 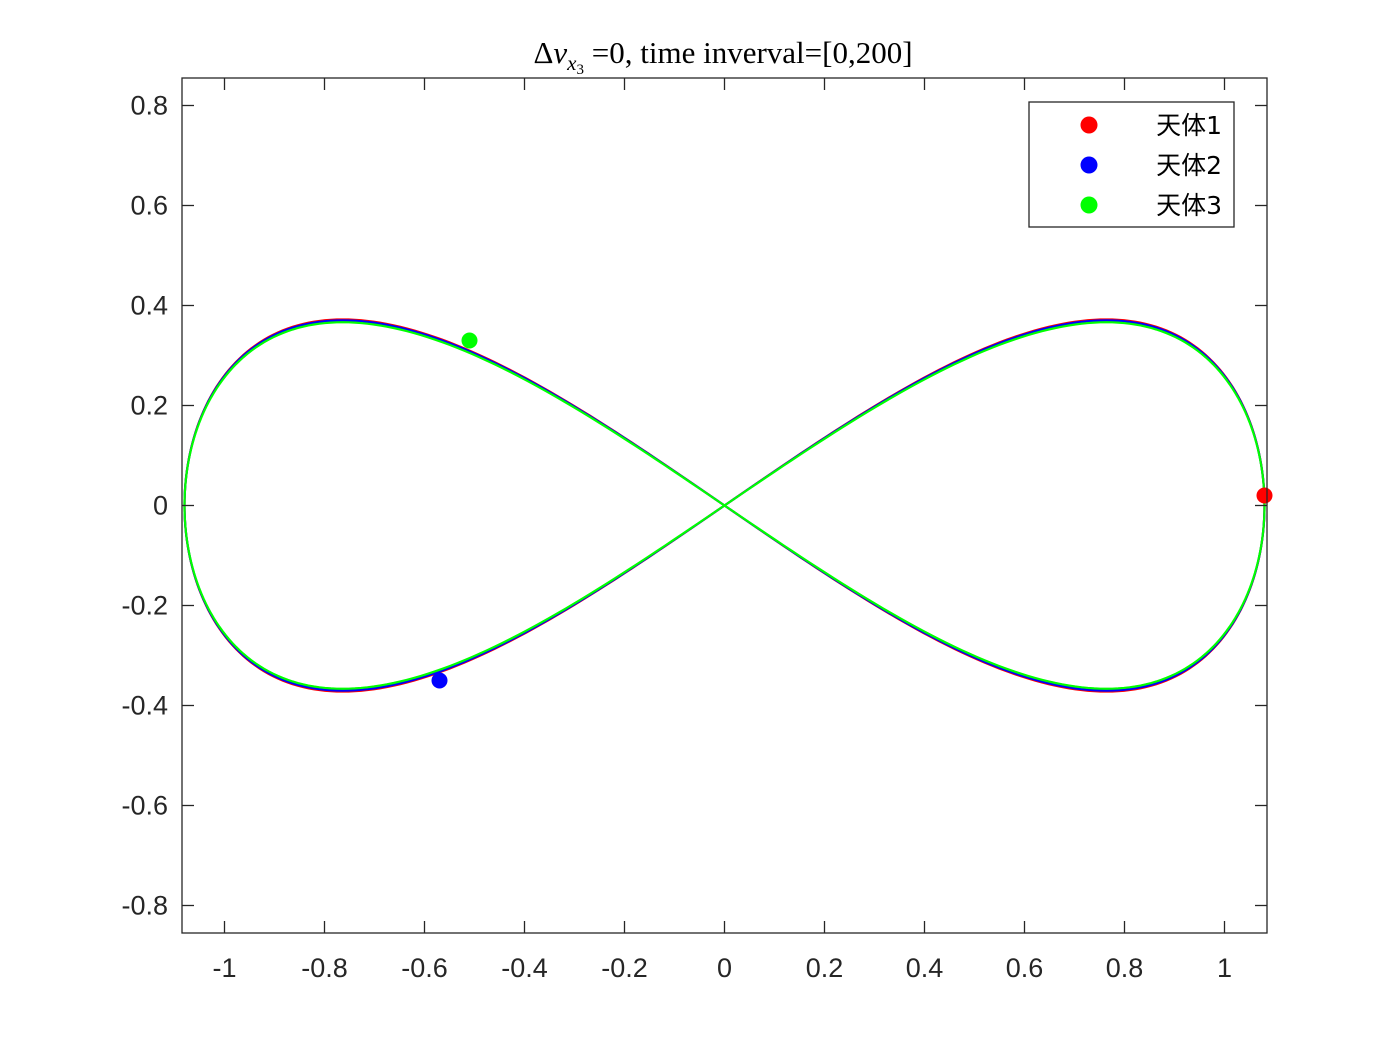 I want to click on x-tick-label: 0.4, so click(x=925, y=968).